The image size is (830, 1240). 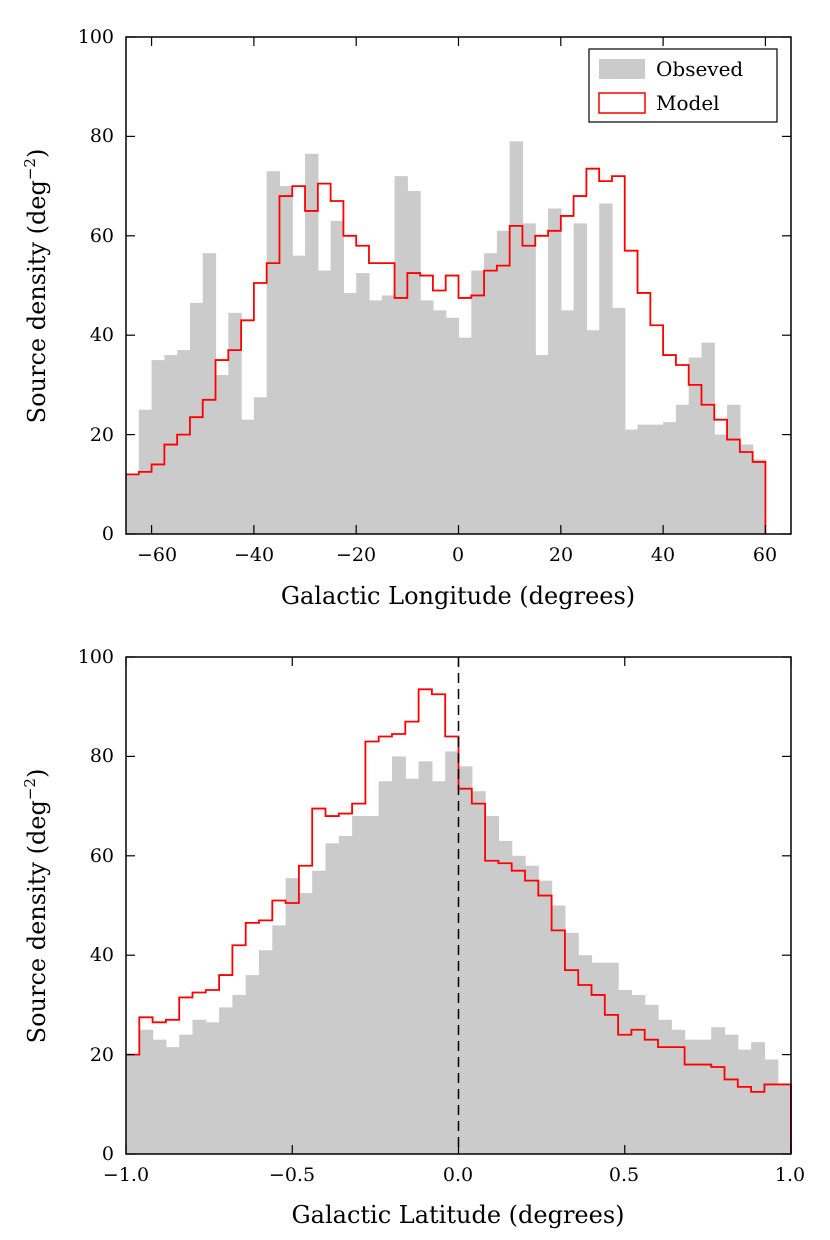 I want to click on x-tick-label: −20, so click(x=356, y=555).